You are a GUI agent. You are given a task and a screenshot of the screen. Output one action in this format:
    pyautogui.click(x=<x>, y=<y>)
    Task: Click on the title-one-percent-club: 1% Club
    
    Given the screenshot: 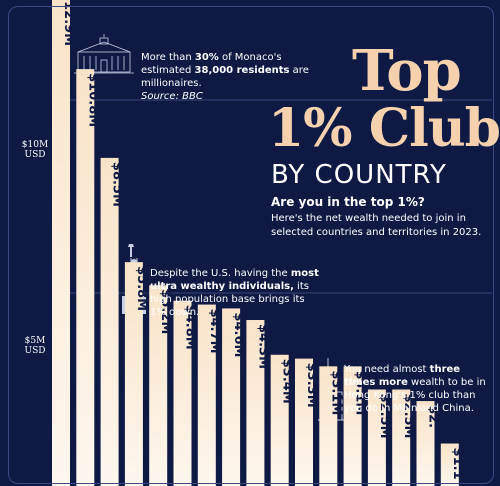 What is the action you would take?
    pyautogui.click(x=384, y=128)
    